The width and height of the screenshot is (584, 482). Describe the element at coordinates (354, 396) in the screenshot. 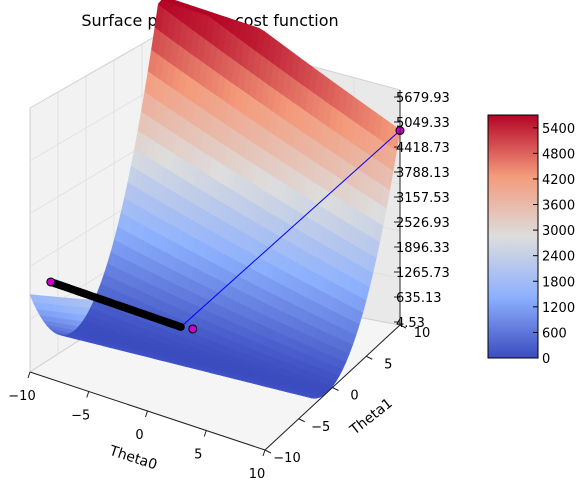

I see `y-tick-label: 0` at that location.